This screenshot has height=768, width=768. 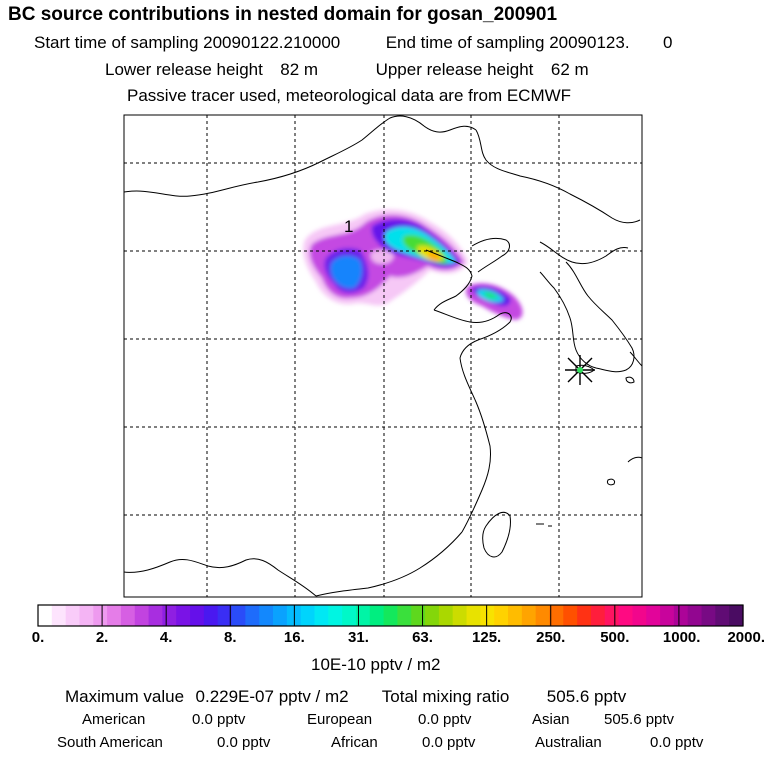 What do you see at coordinates (125, 696) in the screenshot?
I see `max-value-label: Maximum value` at bounding box center [125, 696].